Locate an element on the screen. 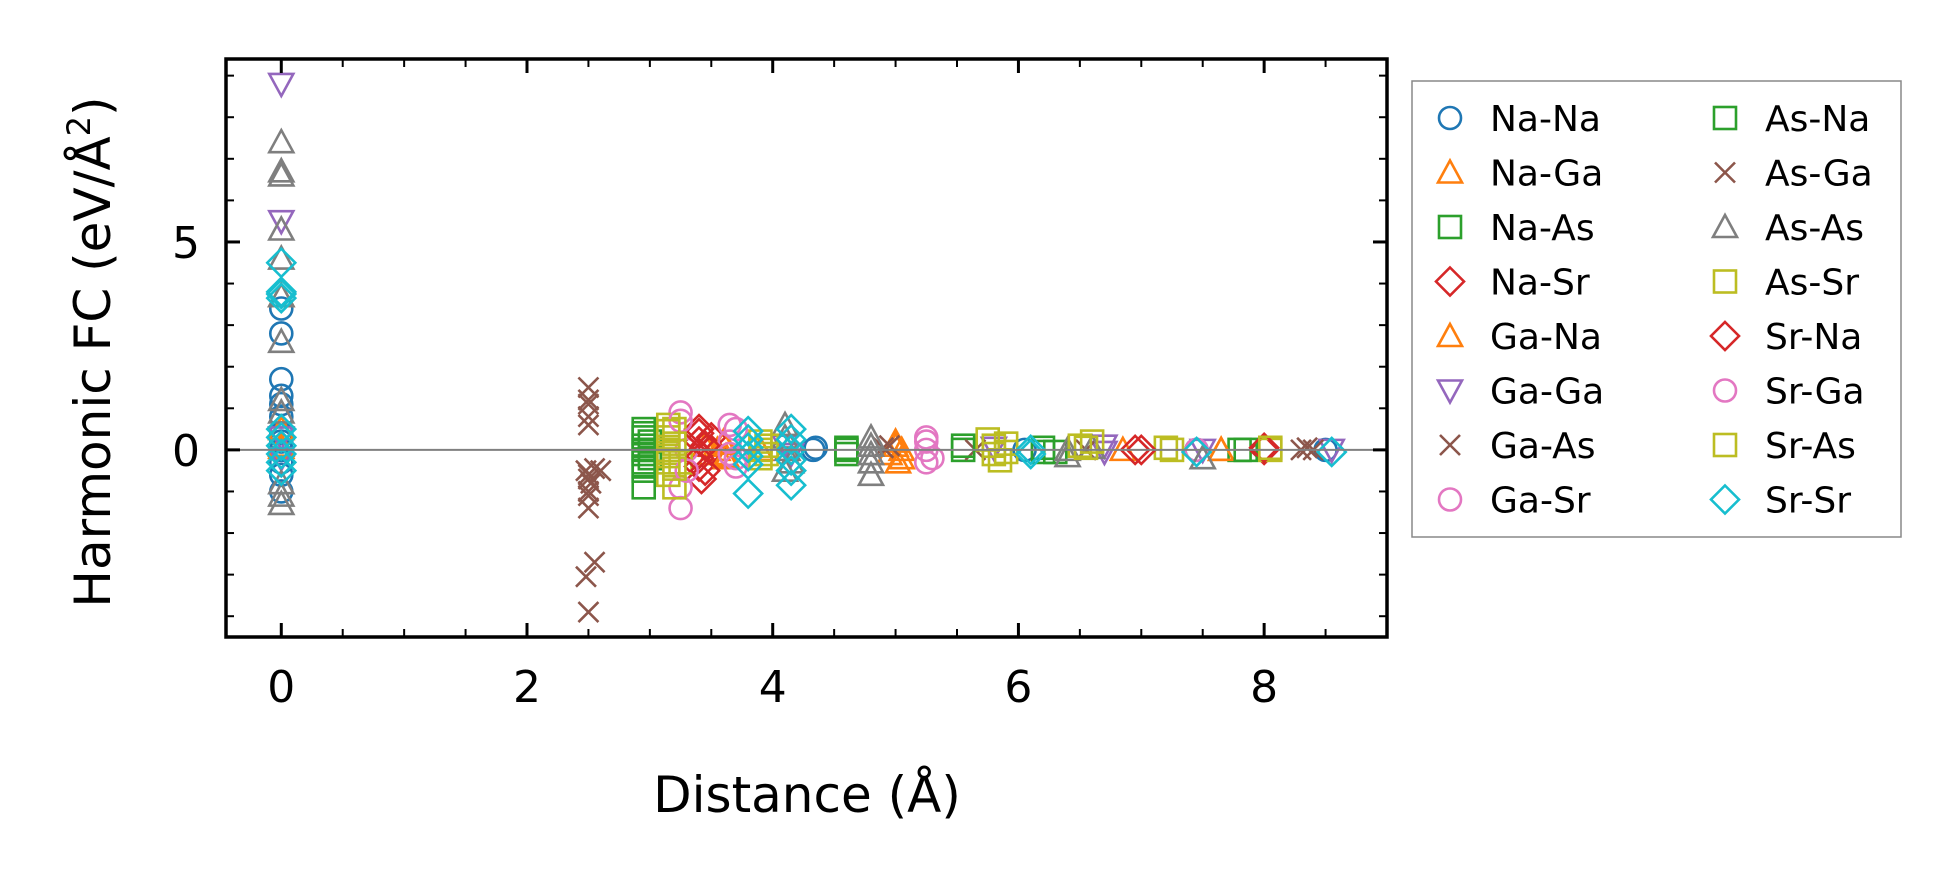 The height and width of the screenshot is (883, 1958). legend-entry-sr-sr: Sr-Sr is located at coordinates (1780, 501).